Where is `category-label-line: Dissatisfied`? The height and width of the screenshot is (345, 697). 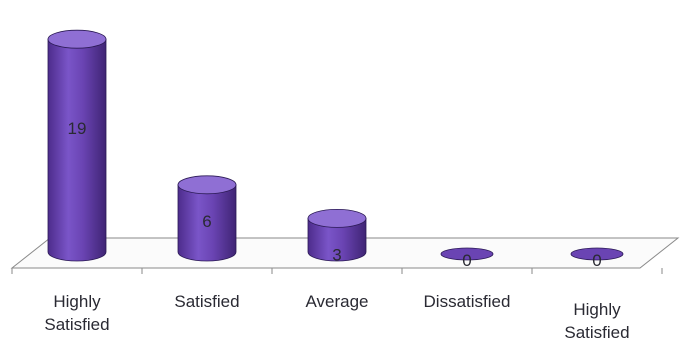
category-label-line: Dissatisfied is located at coordinates (467, 301).